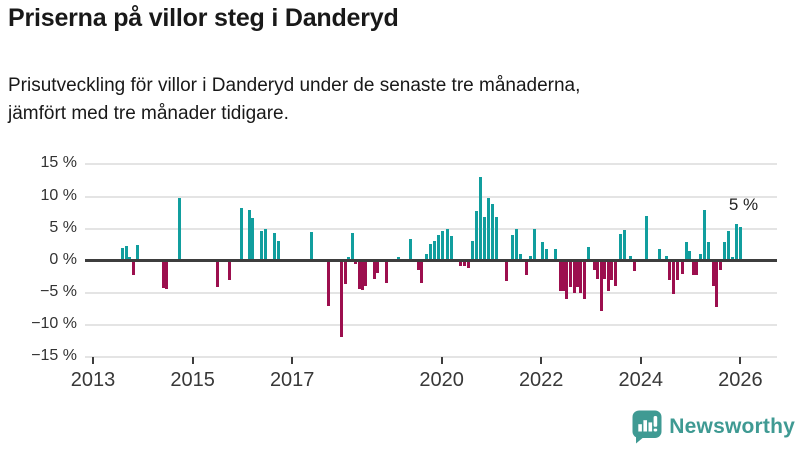 The image size is (800, 450). What do you see at coordinates (63, 227) in the screenshot?
I see `y-axis-label: 5 %` at bounding box center [63, 227].